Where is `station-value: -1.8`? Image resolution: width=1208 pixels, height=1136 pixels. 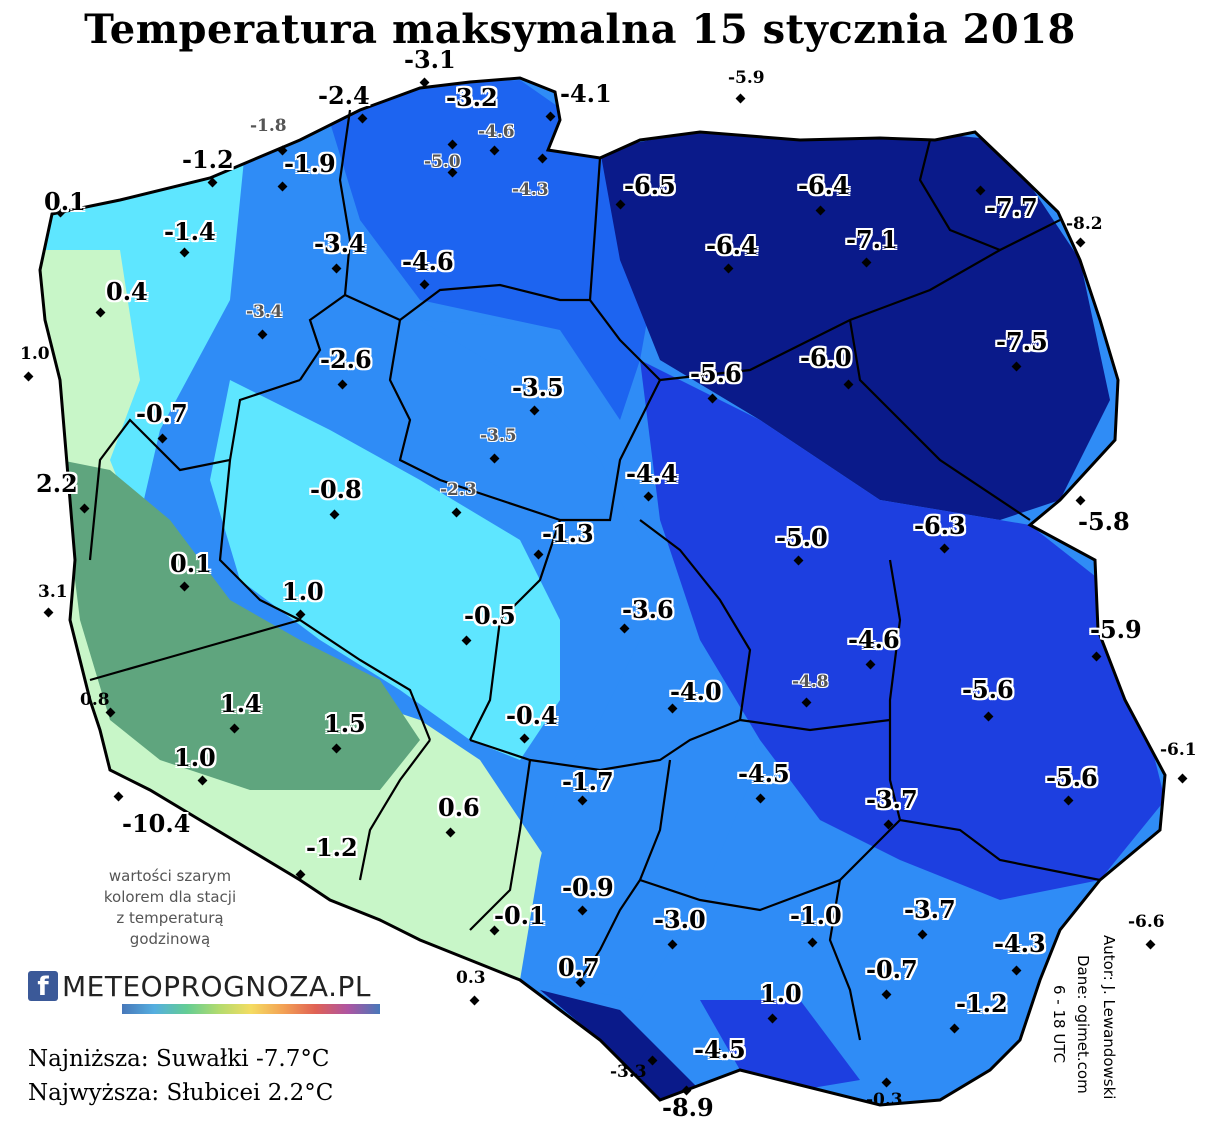
station-value: -1.8 is located at coordinates (268, 126).